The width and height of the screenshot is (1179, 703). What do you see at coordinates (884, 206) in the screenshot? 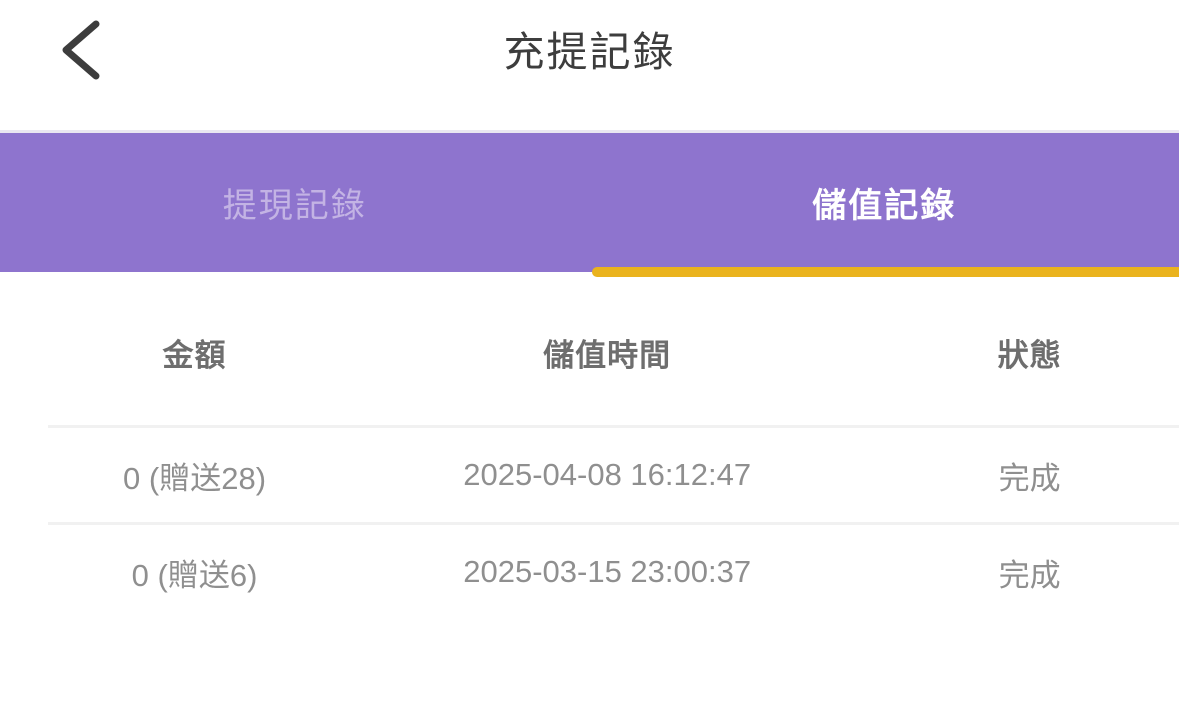
I see `tab-deposit-records-label: 儲值記錄` at bounding box center [884, 206].